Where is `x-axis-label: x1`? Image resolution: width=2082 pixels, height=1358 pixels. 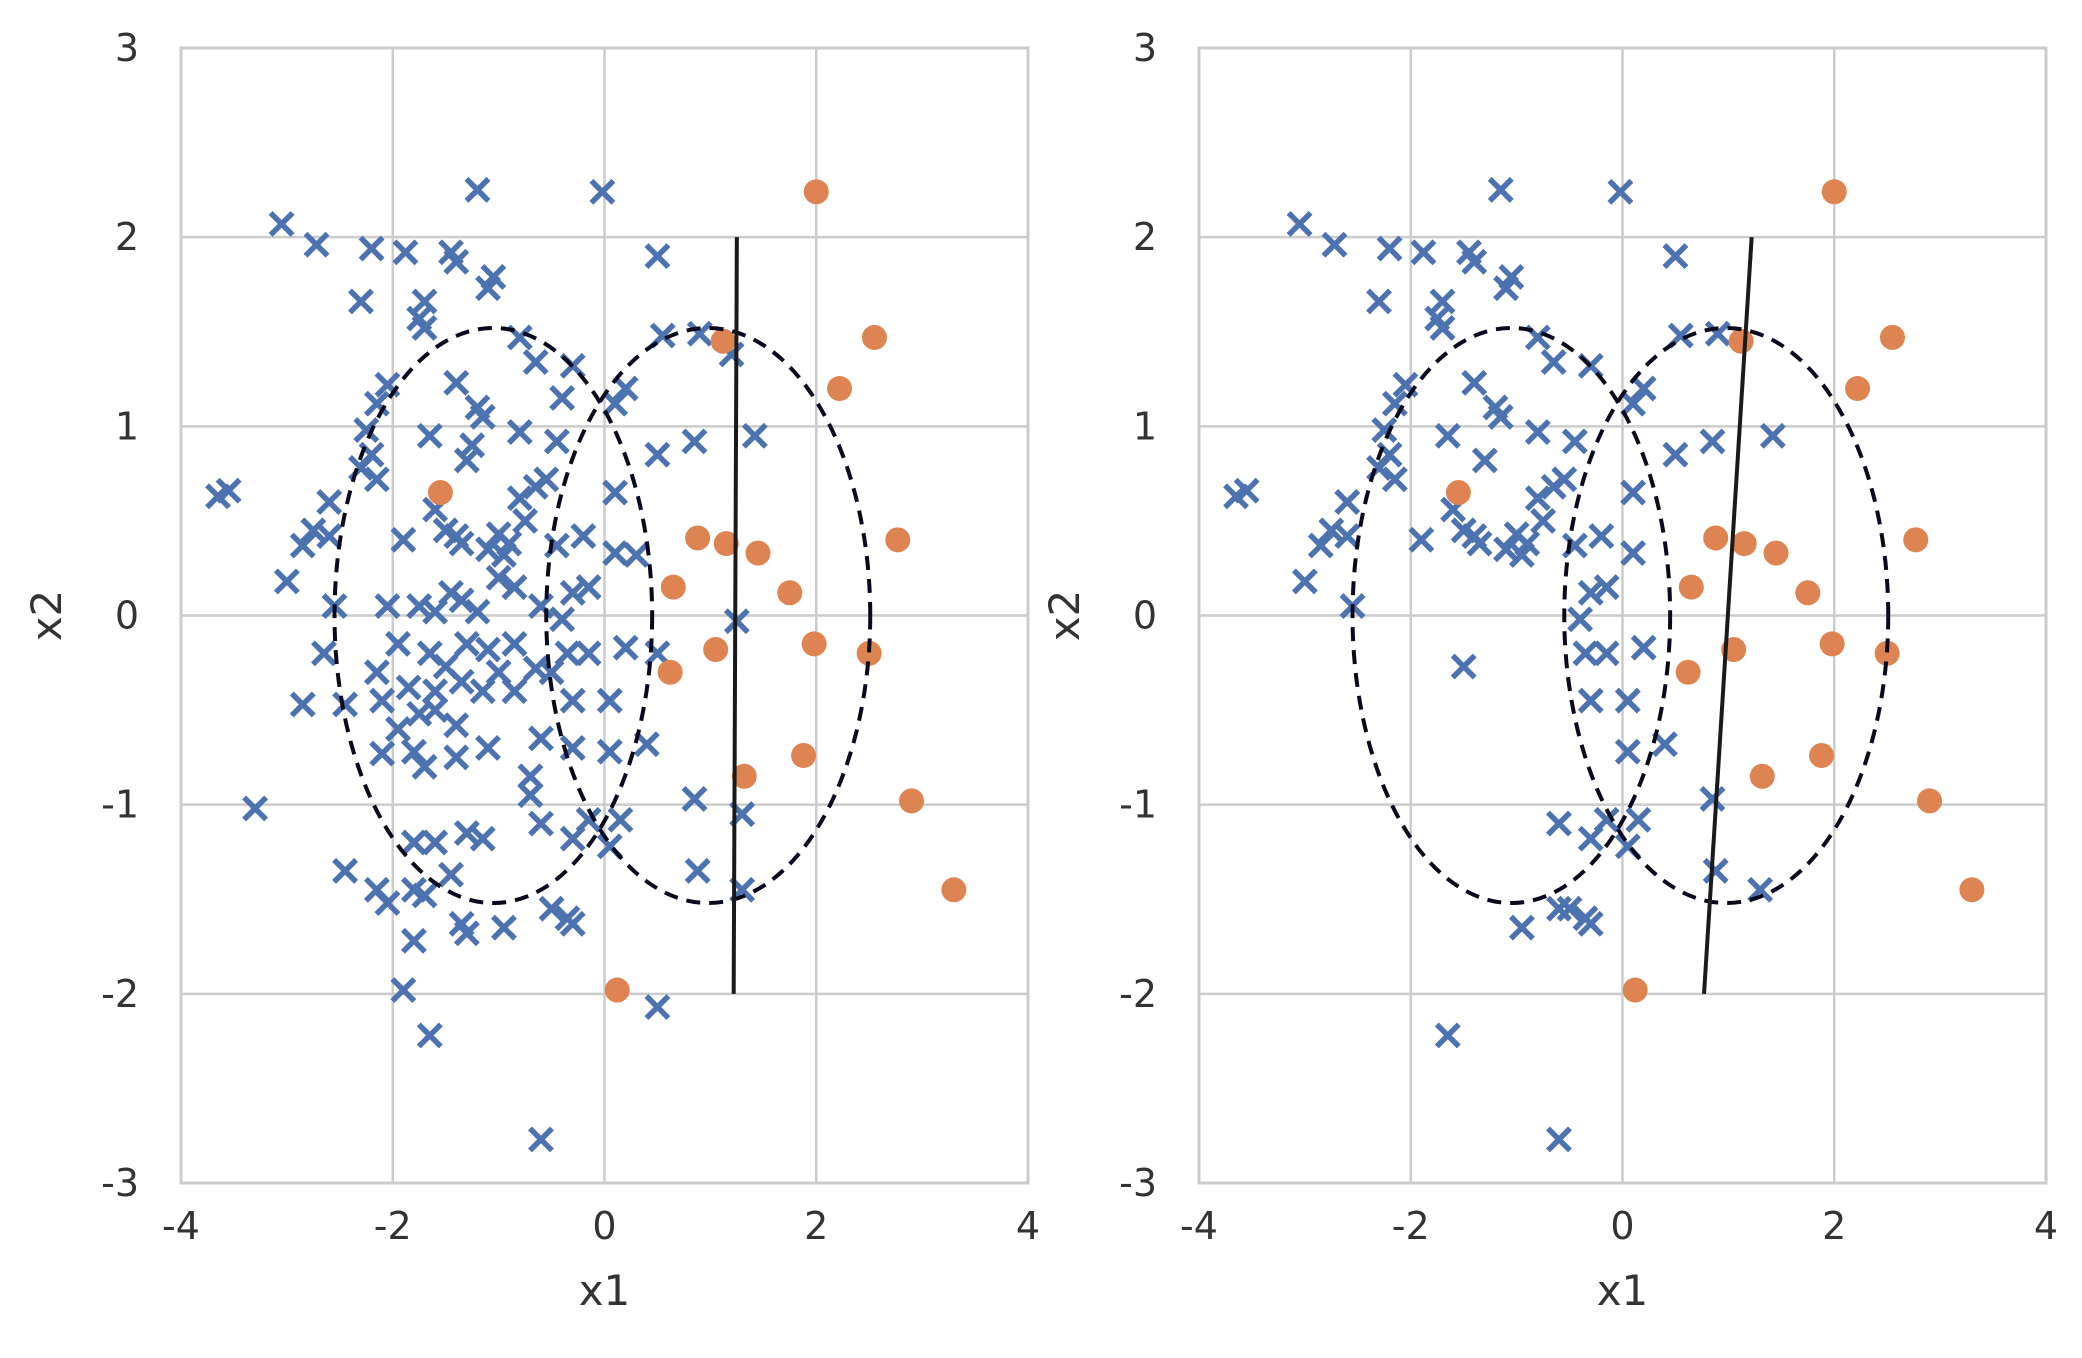
x-axis-label: x1 is located at coordinates (605, 1290).